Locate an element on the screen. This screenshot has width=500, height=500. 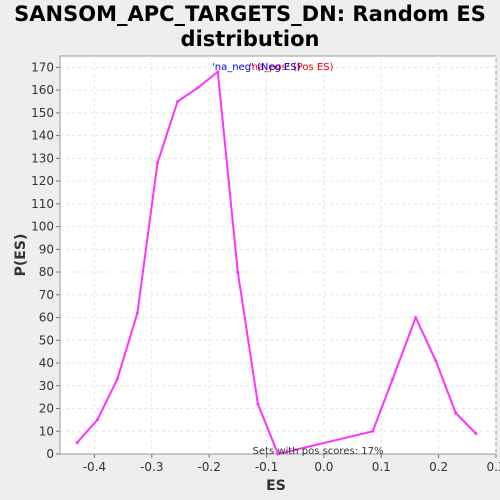
legend-entry-pos: 'na_pos' (Pos ES) is located at coordinates (291, 67).